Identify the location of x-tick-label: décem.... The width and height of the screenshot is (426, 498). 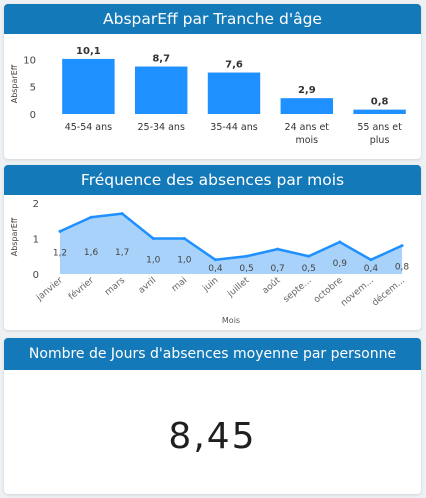
(388, 292).